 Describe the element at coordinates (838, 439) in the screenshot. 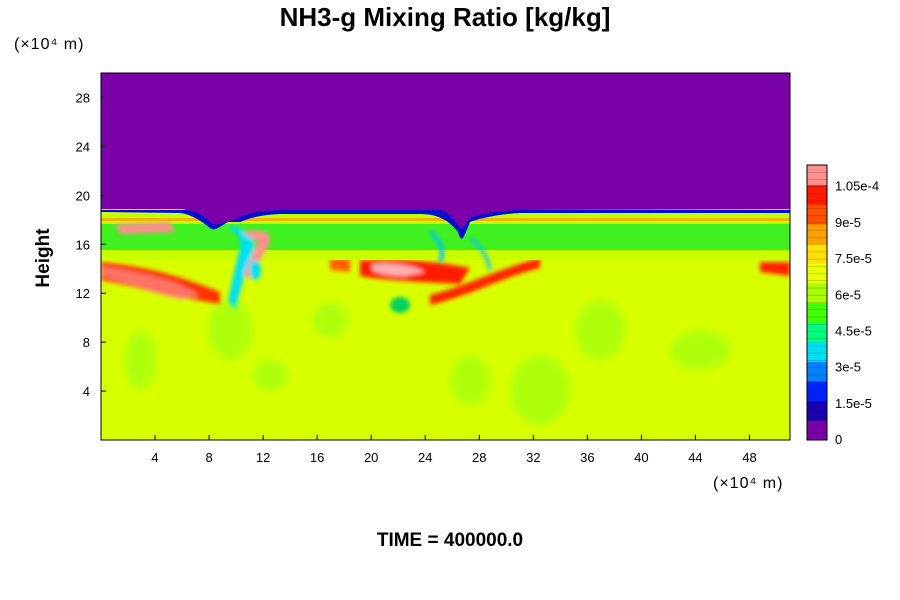

I see `colorbar-label: 0` at that location.